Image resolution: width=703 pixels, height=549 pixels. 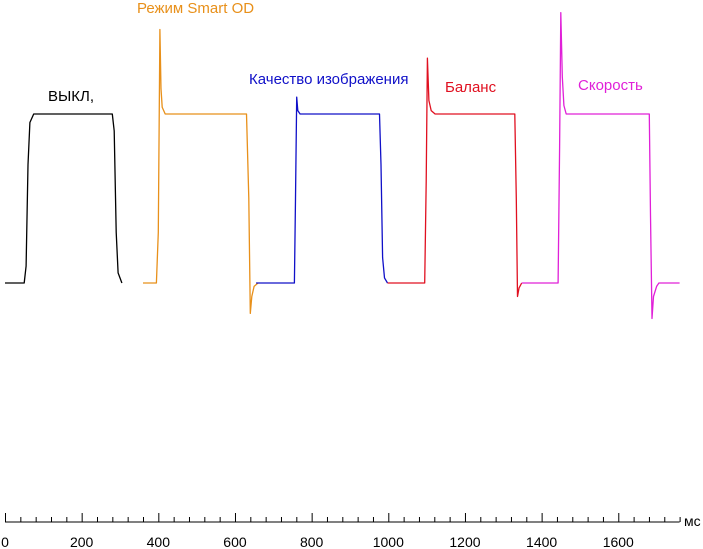 I want to click on x-tick-label: 800, so click(x=312, y=541).